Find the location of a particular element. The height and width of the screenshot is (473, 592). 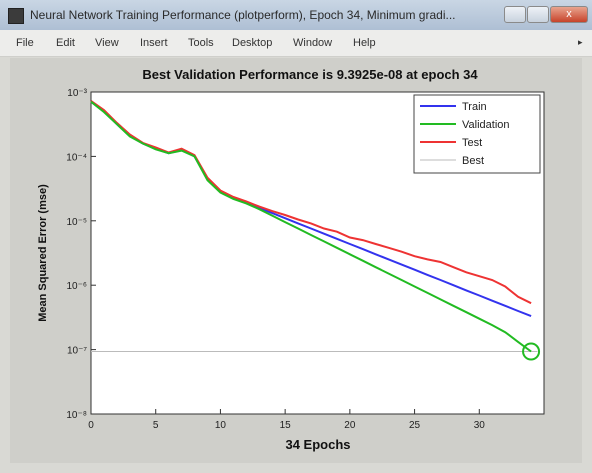

minimize-button is located at coordinates (515, 14).